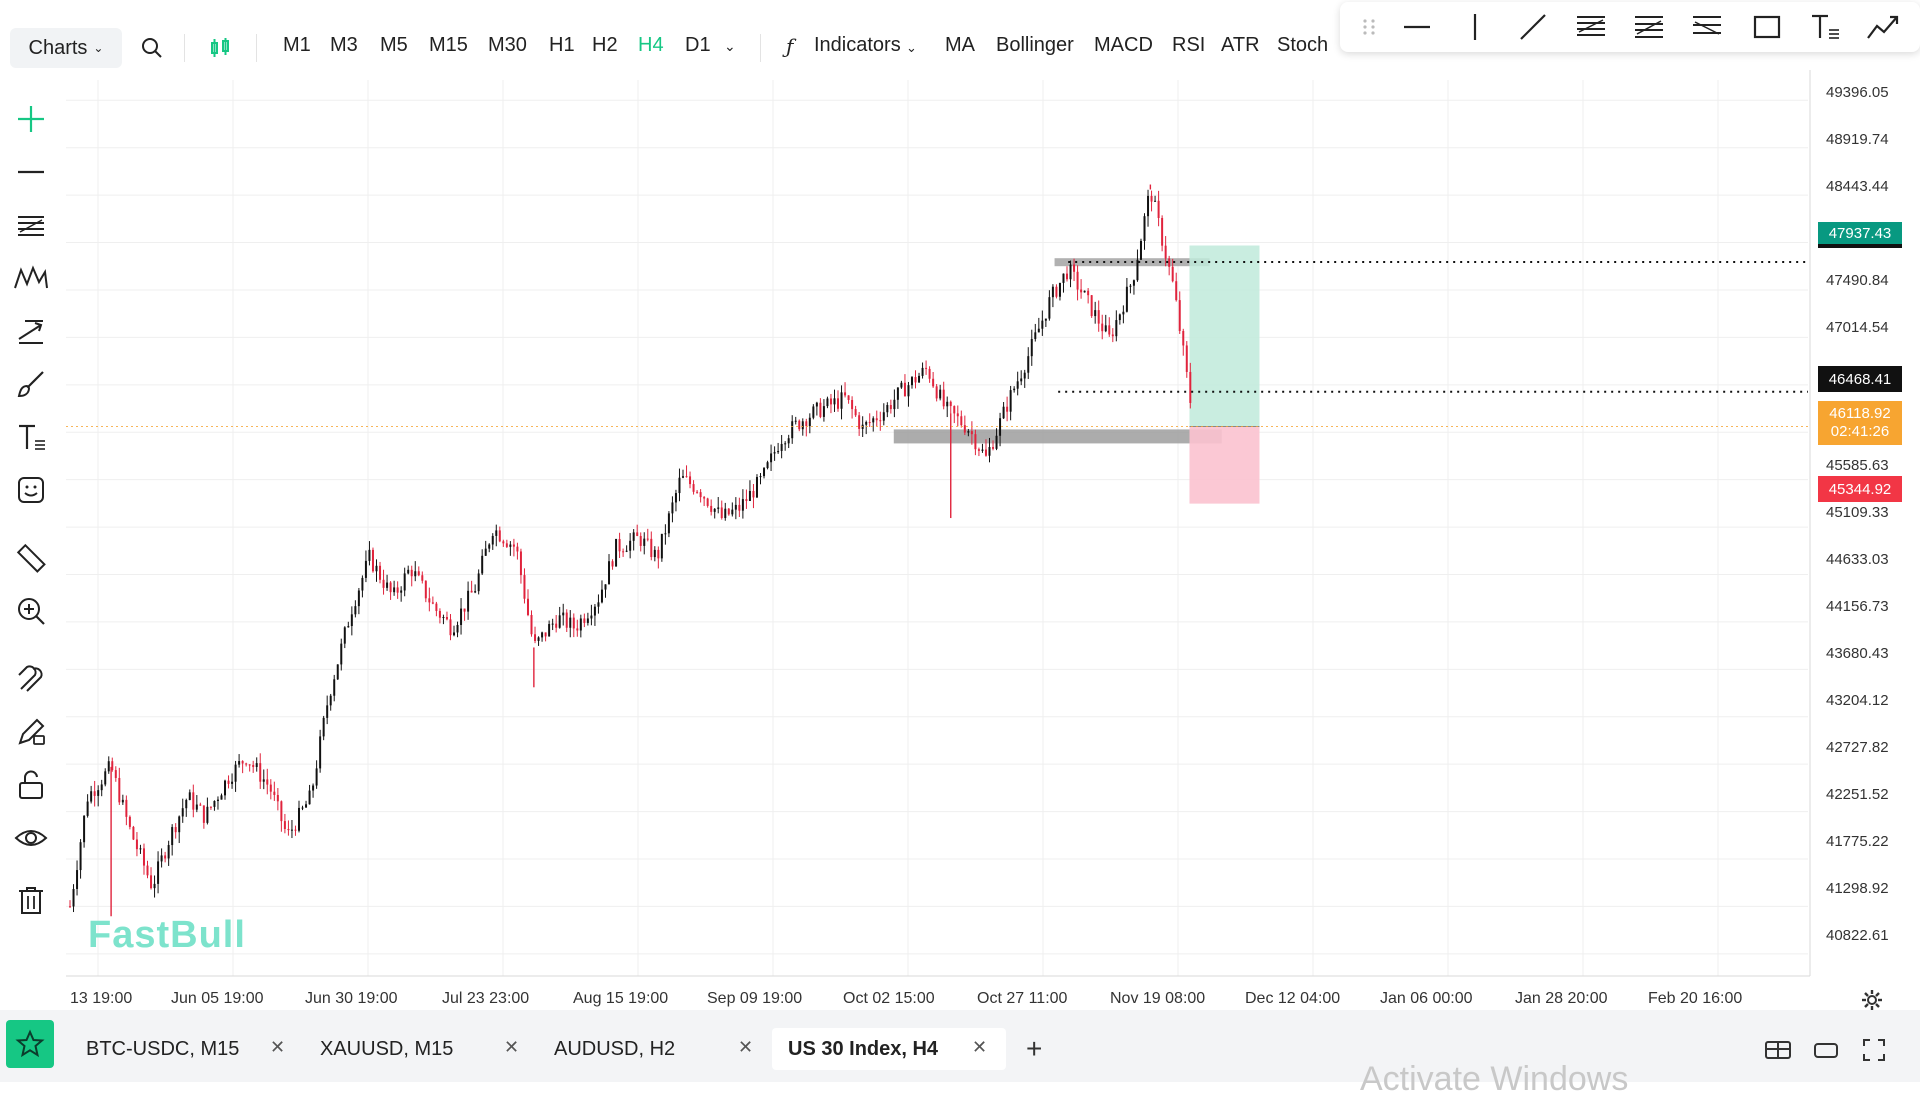 Image resolution: width=1920 pixels, height=1099 pixels. Describe the element at coordinates (220, 48) in the screenshot. I see `candlestick-type-icon` at that location.